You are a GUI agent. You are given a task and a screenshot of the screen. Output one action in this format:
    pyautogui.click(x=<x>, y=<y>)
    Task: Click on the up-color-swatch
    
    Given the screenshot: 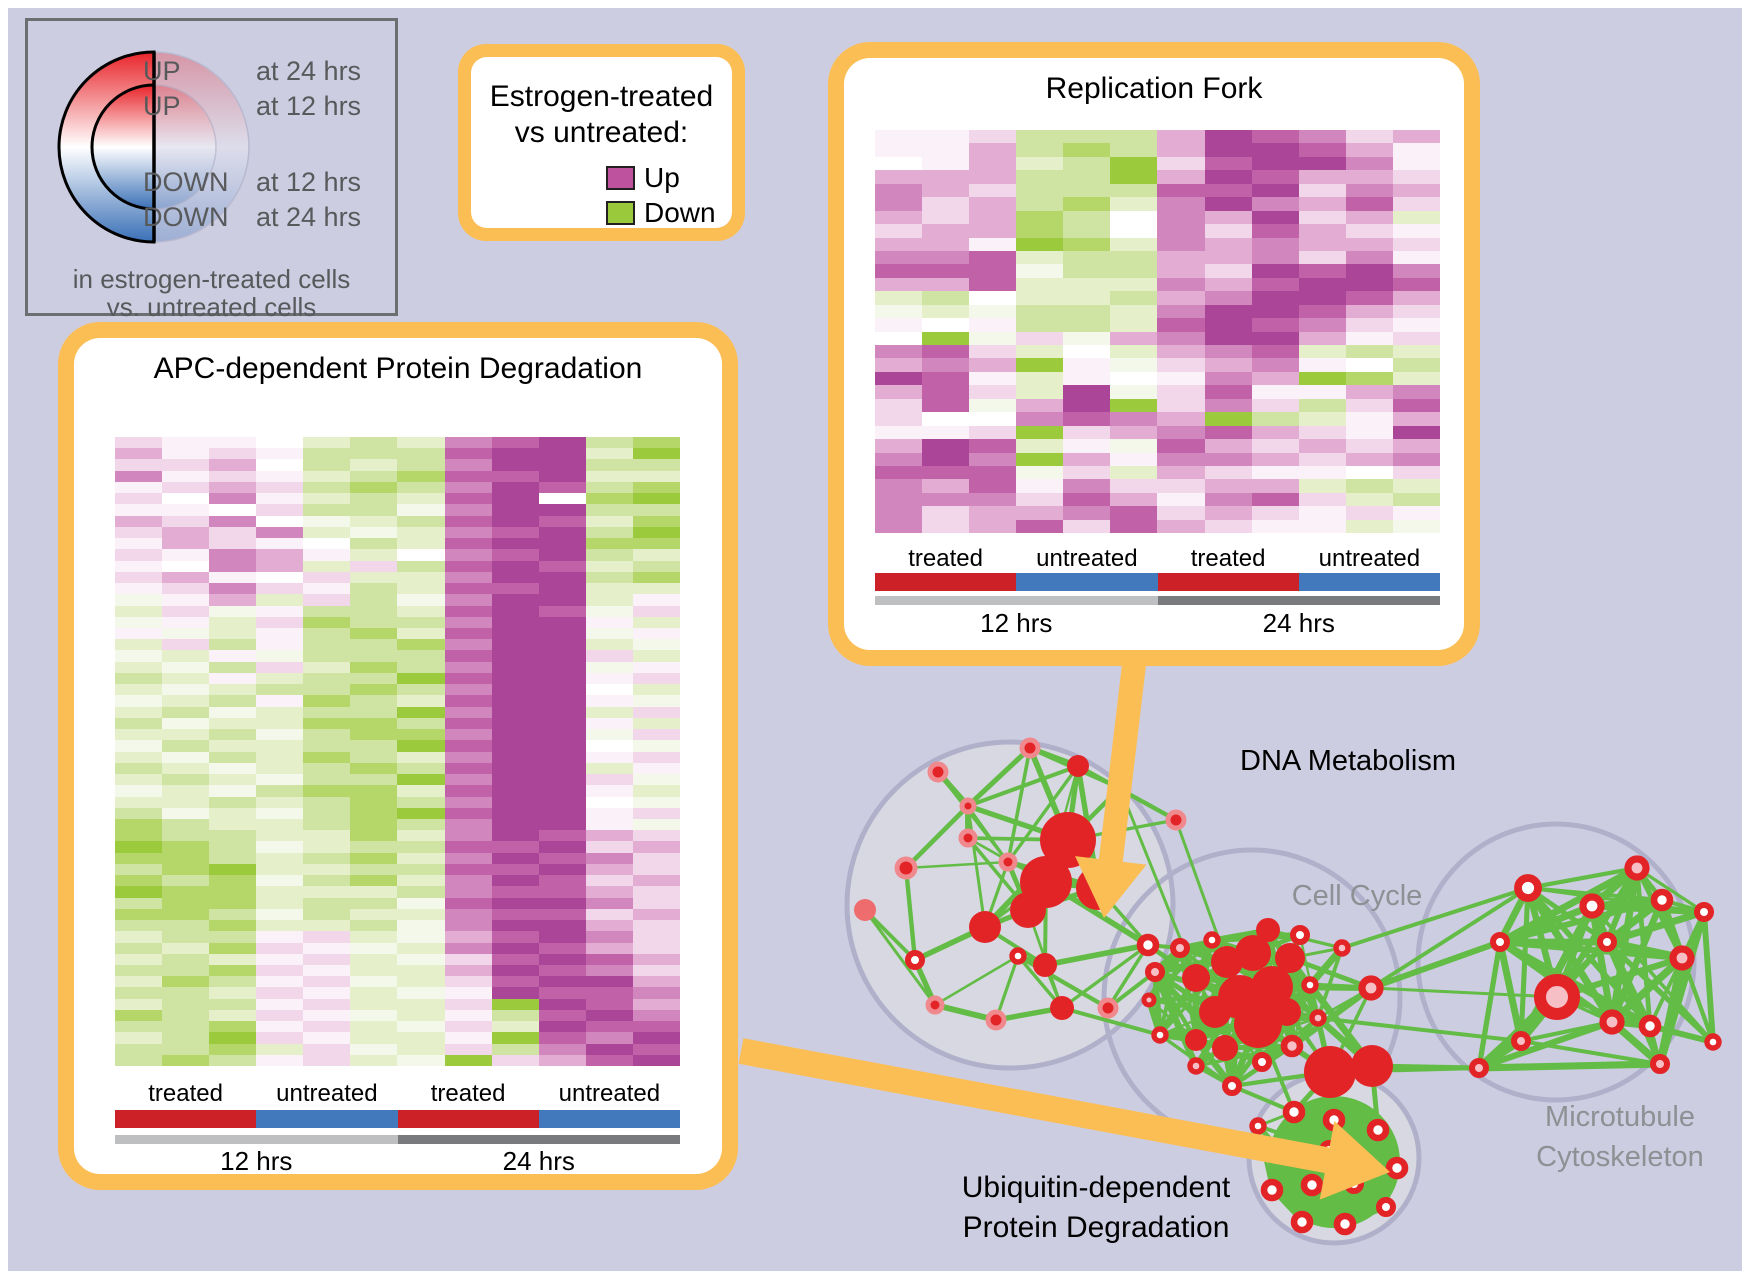 What is the action you would take?
    pyautogui.click(x=620, y=178)
    